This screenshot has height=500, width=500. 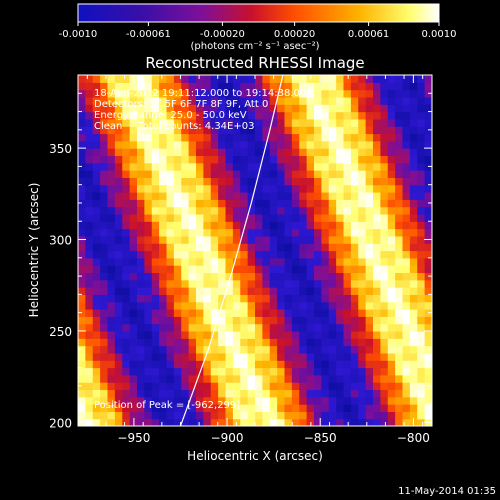 What do you see at coordinates (174, 126) in the screenshot?
I see `annotation-counts: Clean Total counts: 4.34E+03` at bounding box center [174, 126].